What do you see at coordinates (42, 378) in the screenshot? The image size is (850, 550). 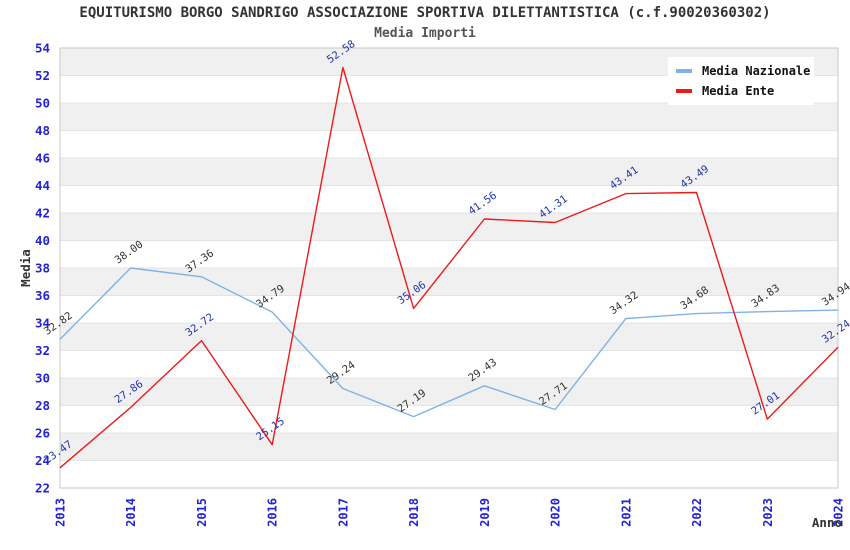 I see `y-tick-label: 30` at bounding box center [42, 378].